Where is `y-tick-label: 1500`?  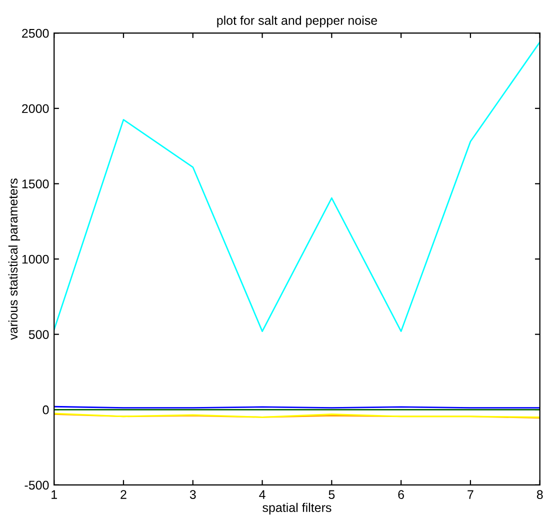
y-tick-label: 1500 is located at coordinates (35, 184).